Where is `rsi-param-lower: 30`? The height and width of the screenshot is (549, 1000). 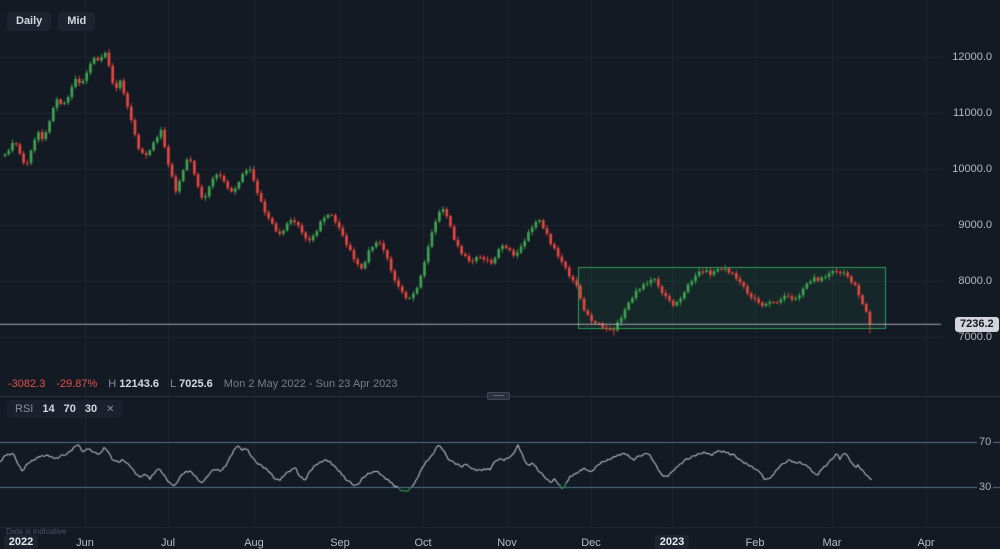
rsi-param-lower: 30 is located at coordinates (91, 409).